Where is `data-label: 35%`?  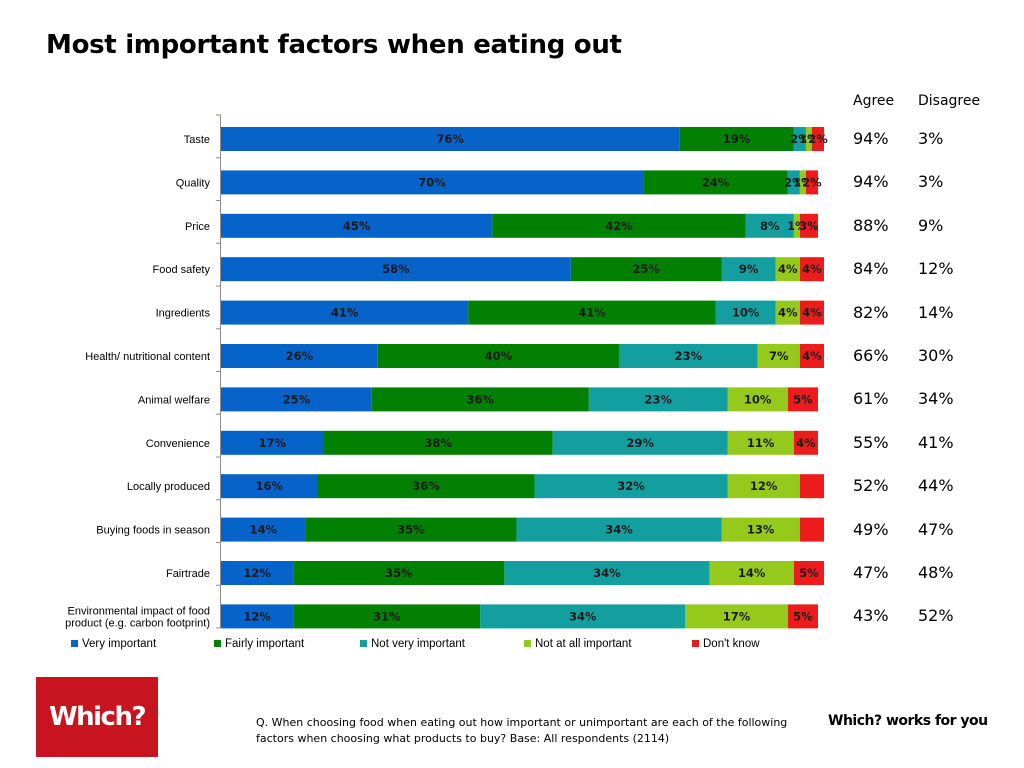 data-label: 35% is located at coordinates (411, 530).